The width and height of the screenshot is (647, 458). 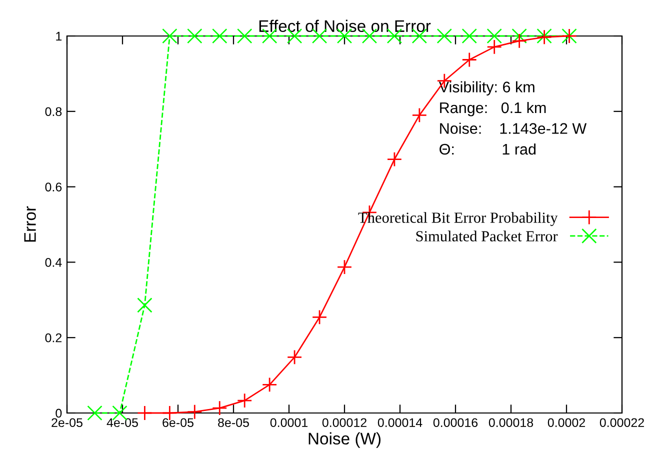 I want to click on annotation: Visibility: 6 km, so click(x=486, y=88).